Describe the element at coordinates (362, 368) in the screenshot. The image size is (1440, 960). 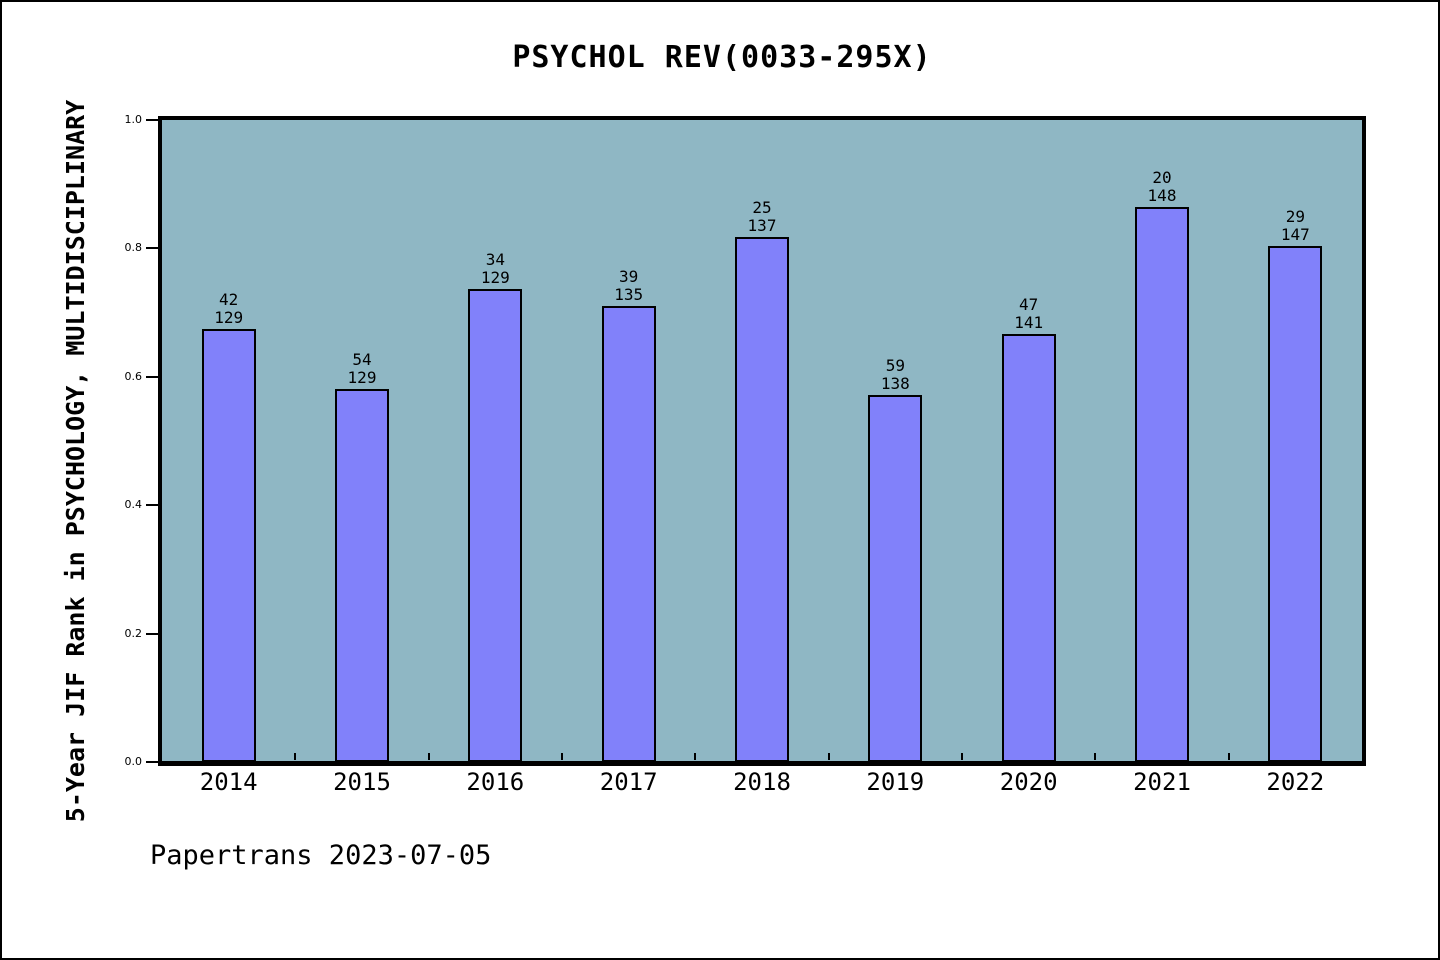
I see `bar-value-label-2015: 54 129` at that location.